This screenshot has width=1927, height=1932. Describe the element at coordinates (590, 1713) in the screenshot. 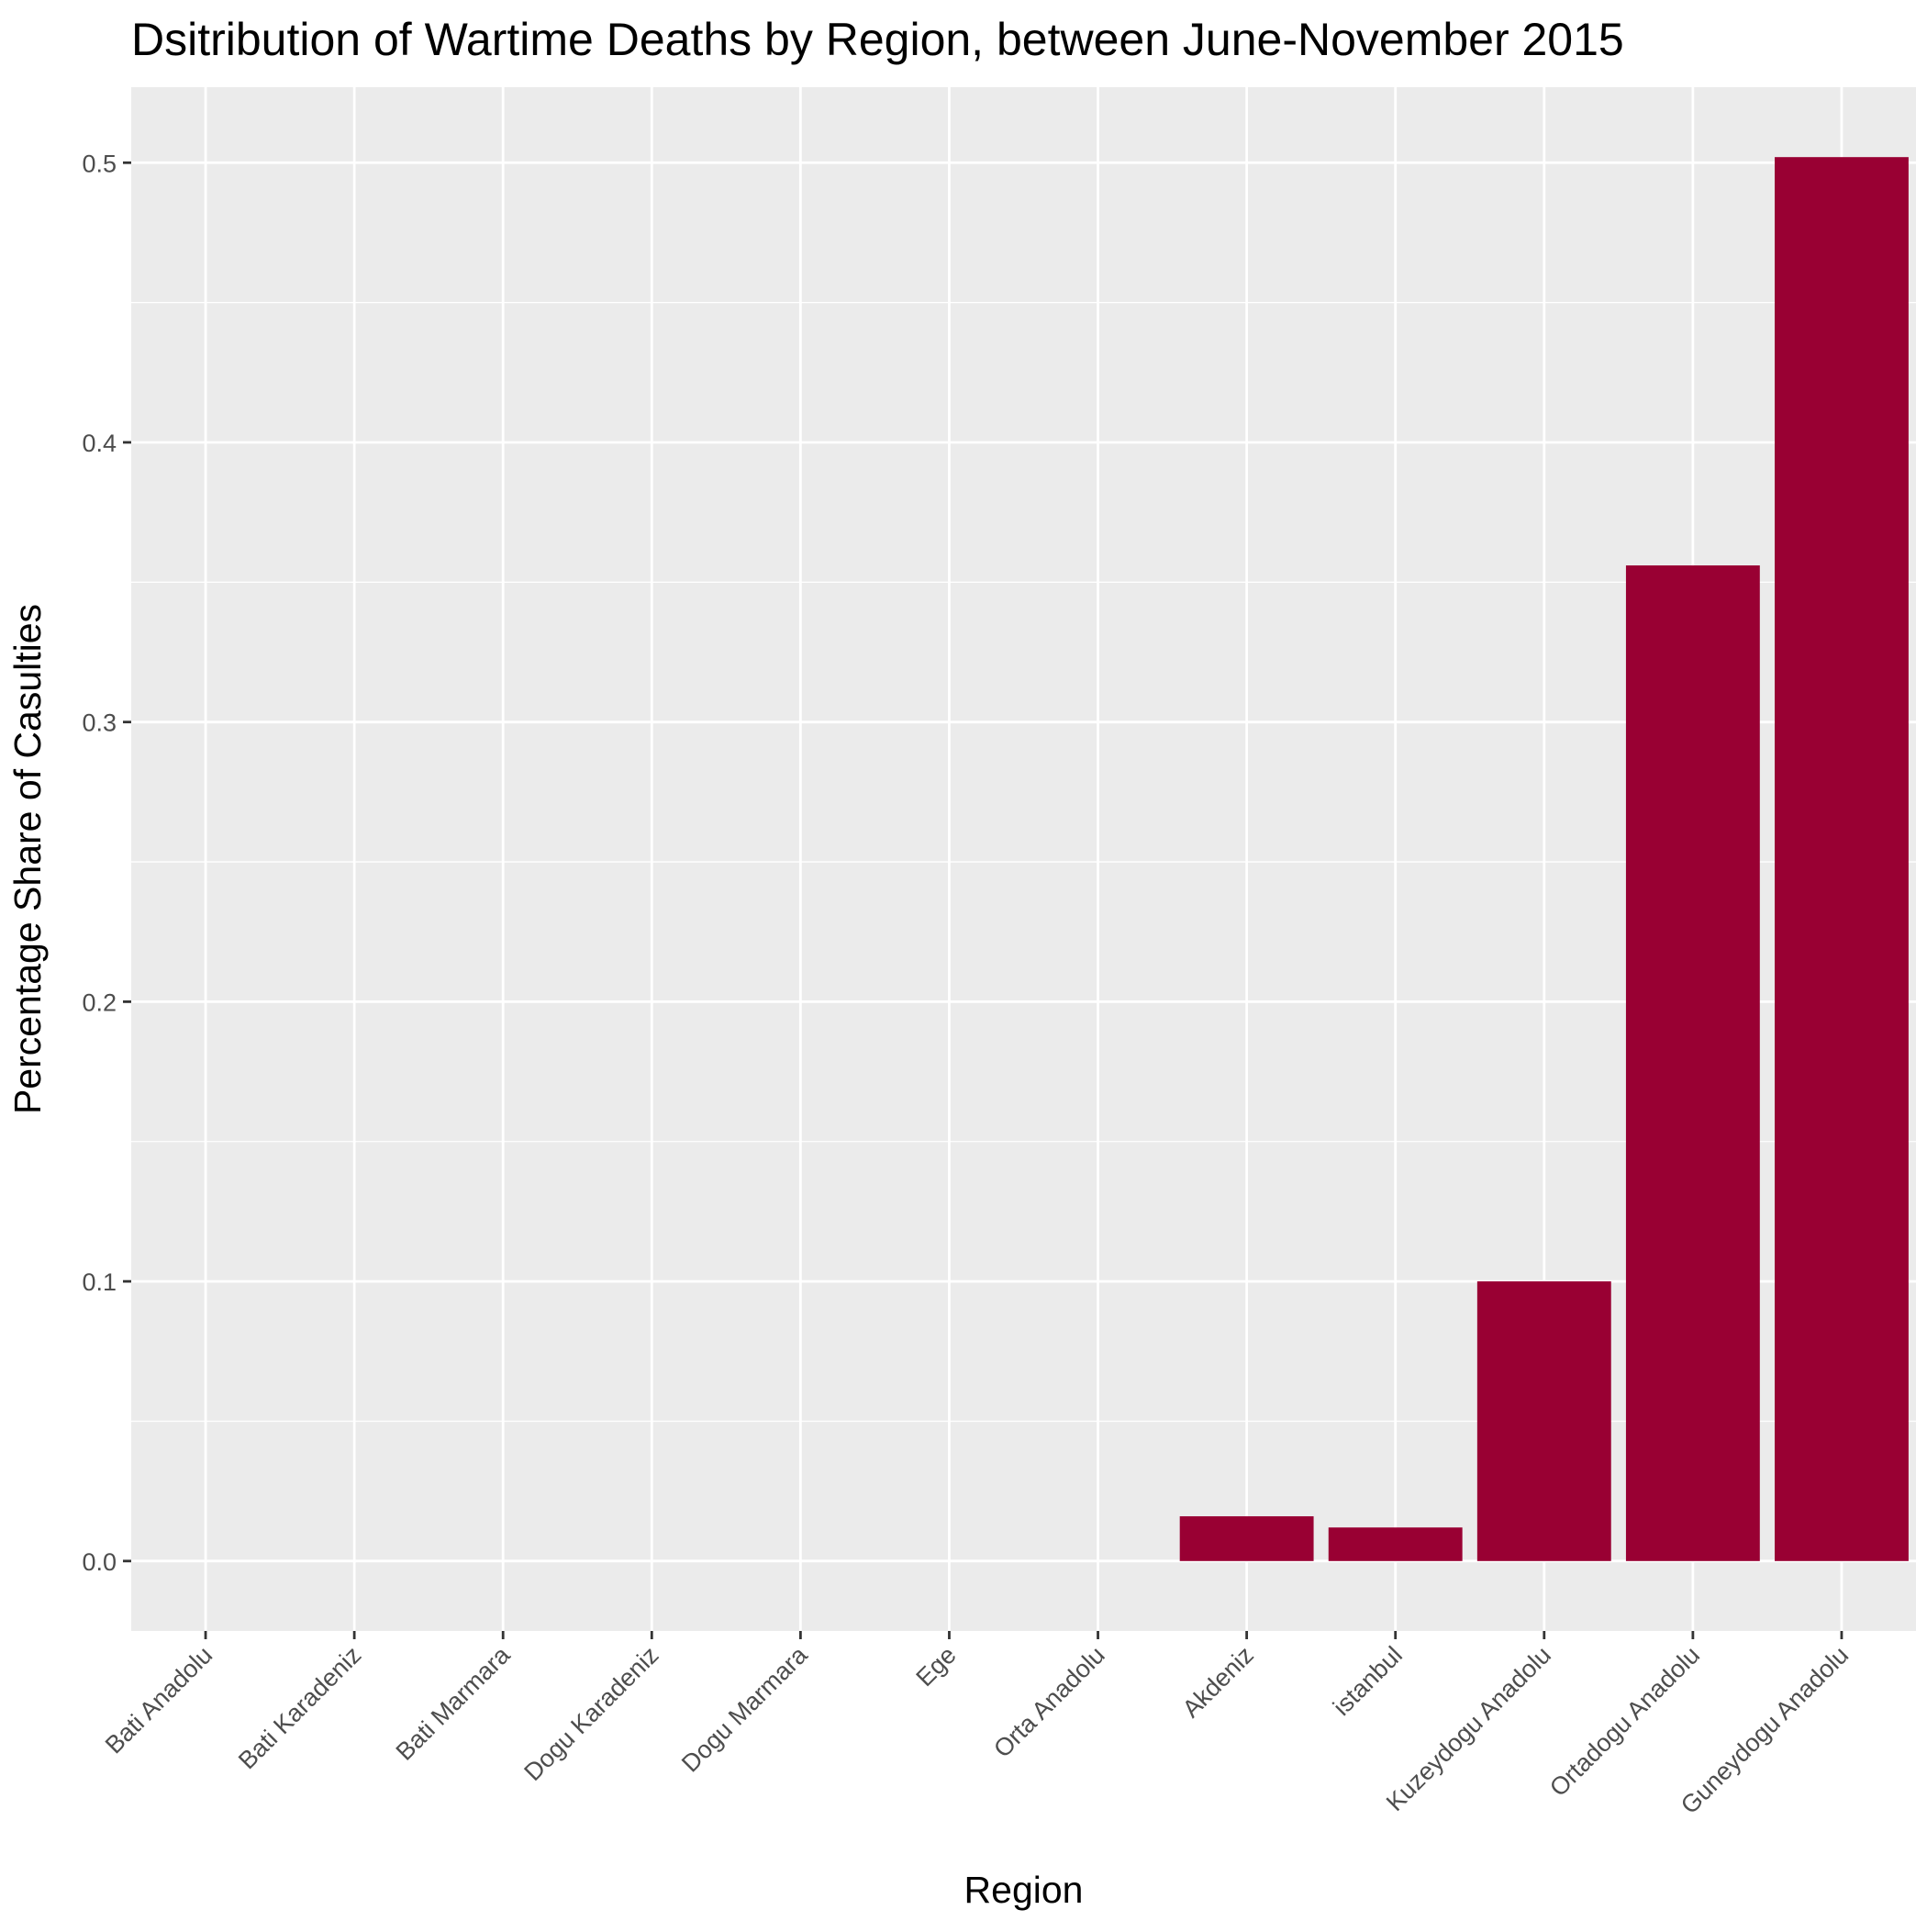

I see `x-tick-label: Dogu Karadeniz` at that location.